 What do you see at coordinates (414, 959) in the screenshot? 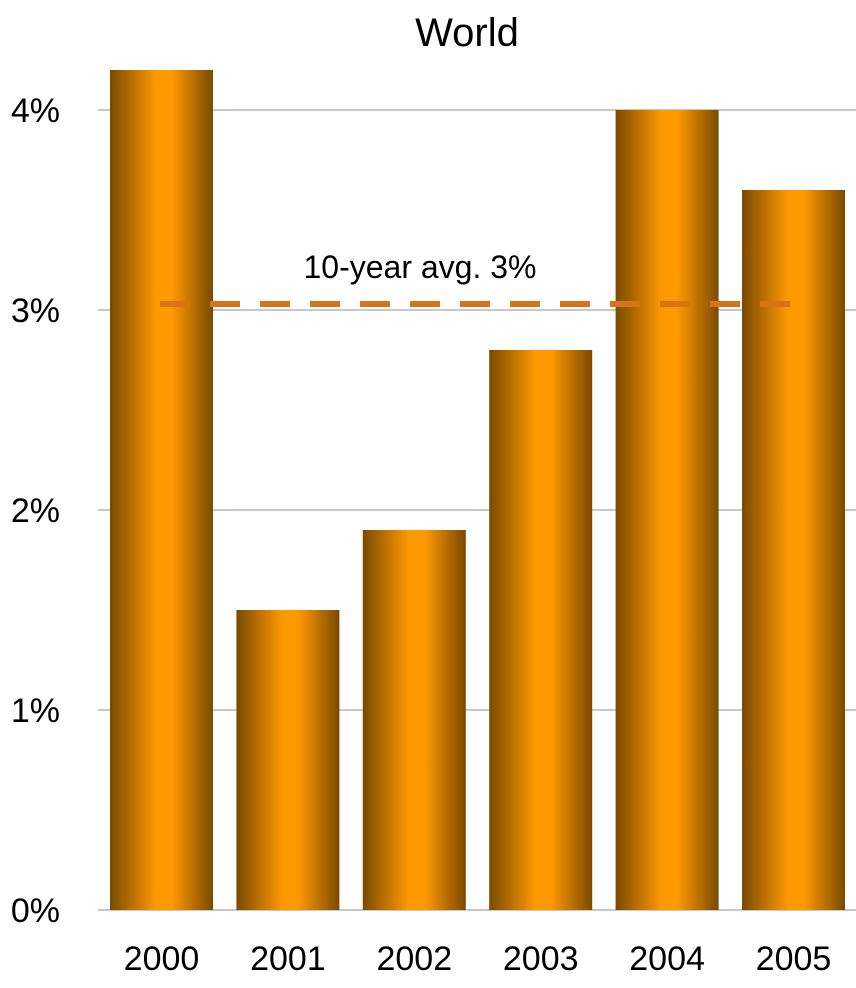
I see `x-tick-label: 2002` at bounding box center [414, 959].